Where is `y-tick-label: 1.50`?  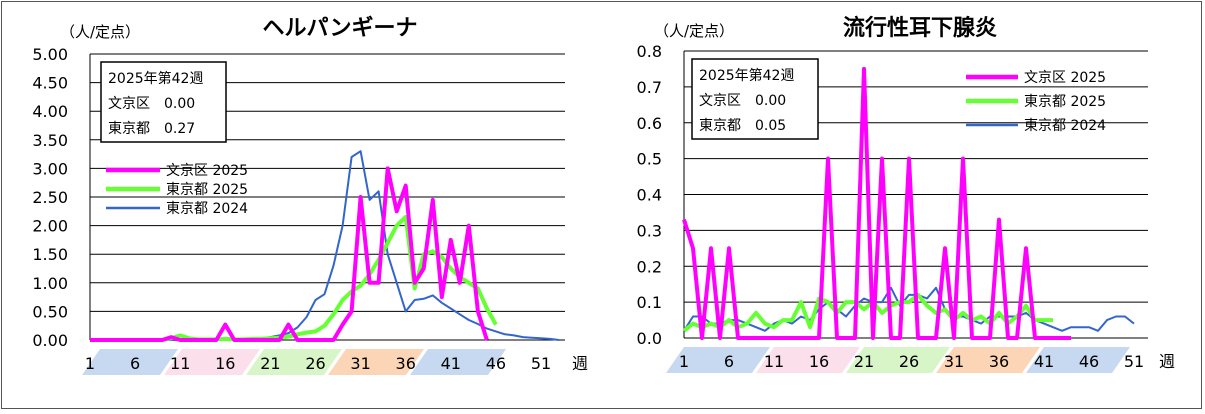 y-tick-label: 1.50 is located at coordinates (50, 254).